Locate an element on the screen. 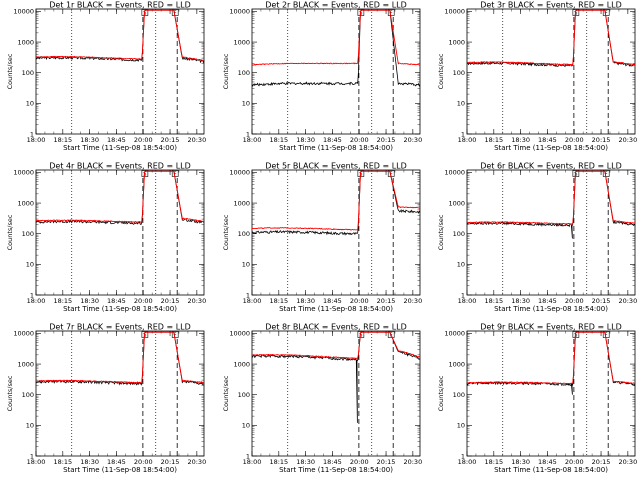 The image size is (640, 480). panel-title: Det 2r BLACK = Events, RED = LLD is located at coordinates (336, 5).